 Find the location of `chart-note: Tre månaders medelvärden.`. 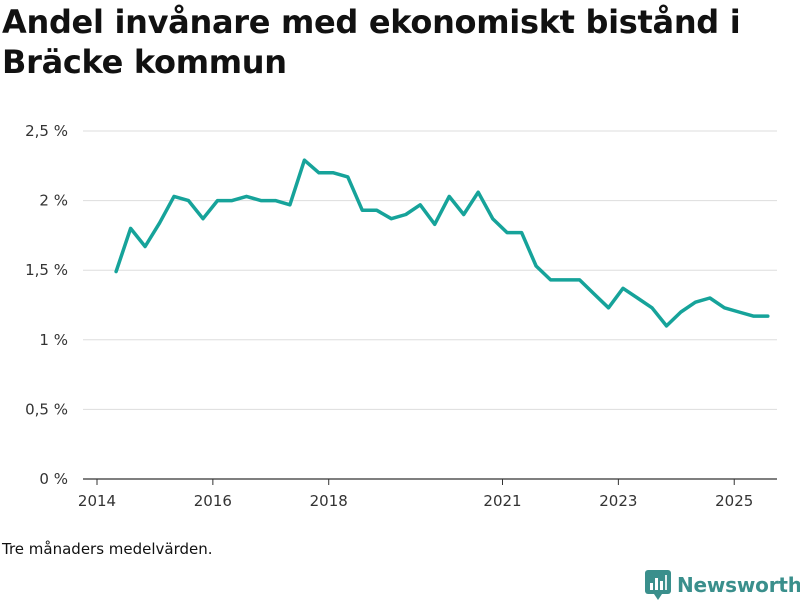

chart-note: Tre månaders medelvärden. is located at coordinates (107, 549).